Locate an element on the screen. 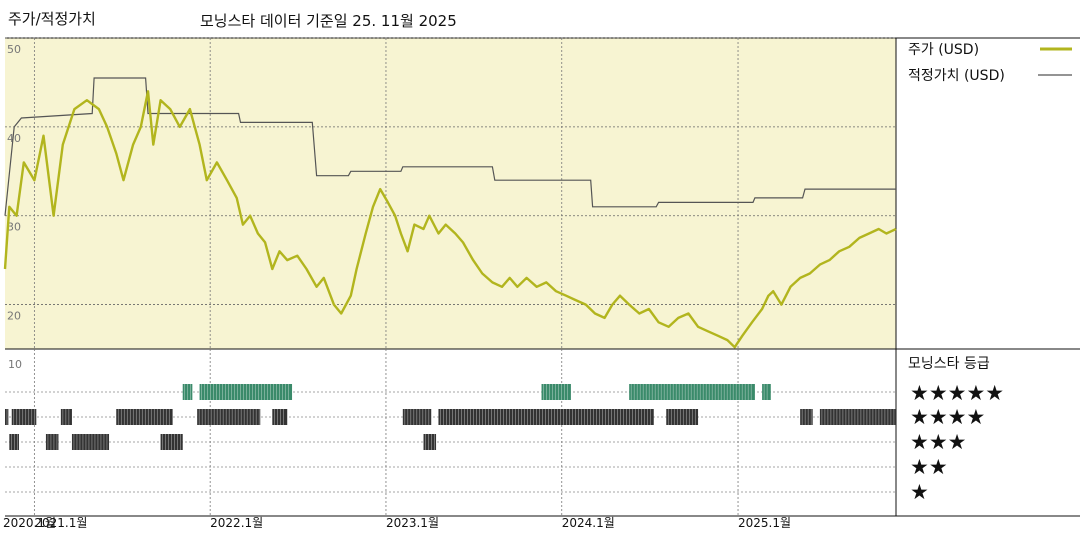  rating-bars is located at coordinates (450, 417).